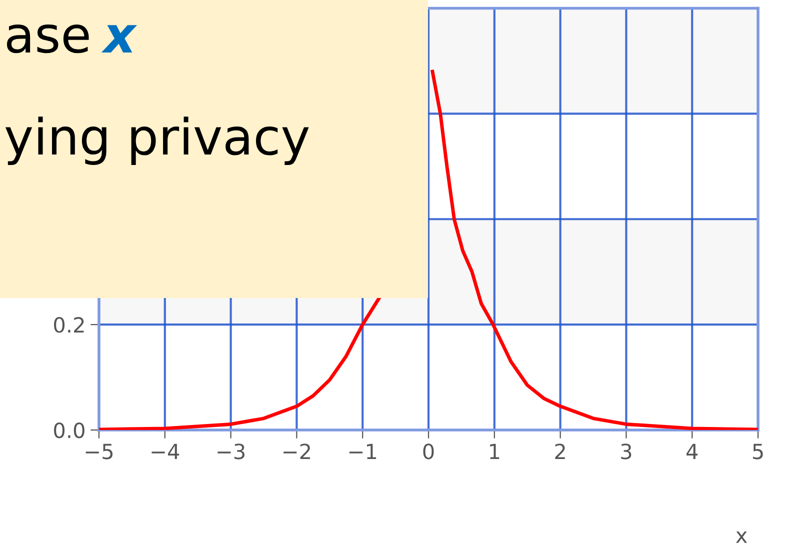 The width and height of the screenshot is (795, 552). What do you see at coordinates (626, 452) in the screenshot?
I see `x-tick-label: 3` at bounding box center [626, 452].